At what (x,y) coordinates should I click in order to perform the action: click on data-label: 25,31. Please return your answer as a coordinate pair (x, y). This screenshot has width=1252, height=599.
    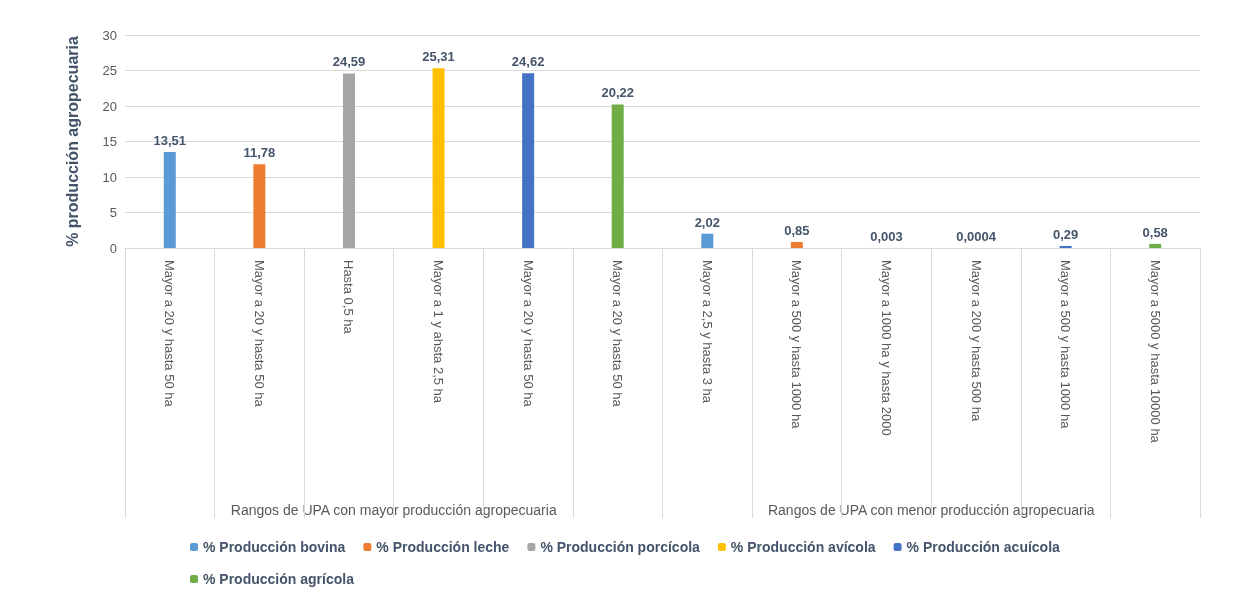
    Looking at the image, I should click on (438, 57).